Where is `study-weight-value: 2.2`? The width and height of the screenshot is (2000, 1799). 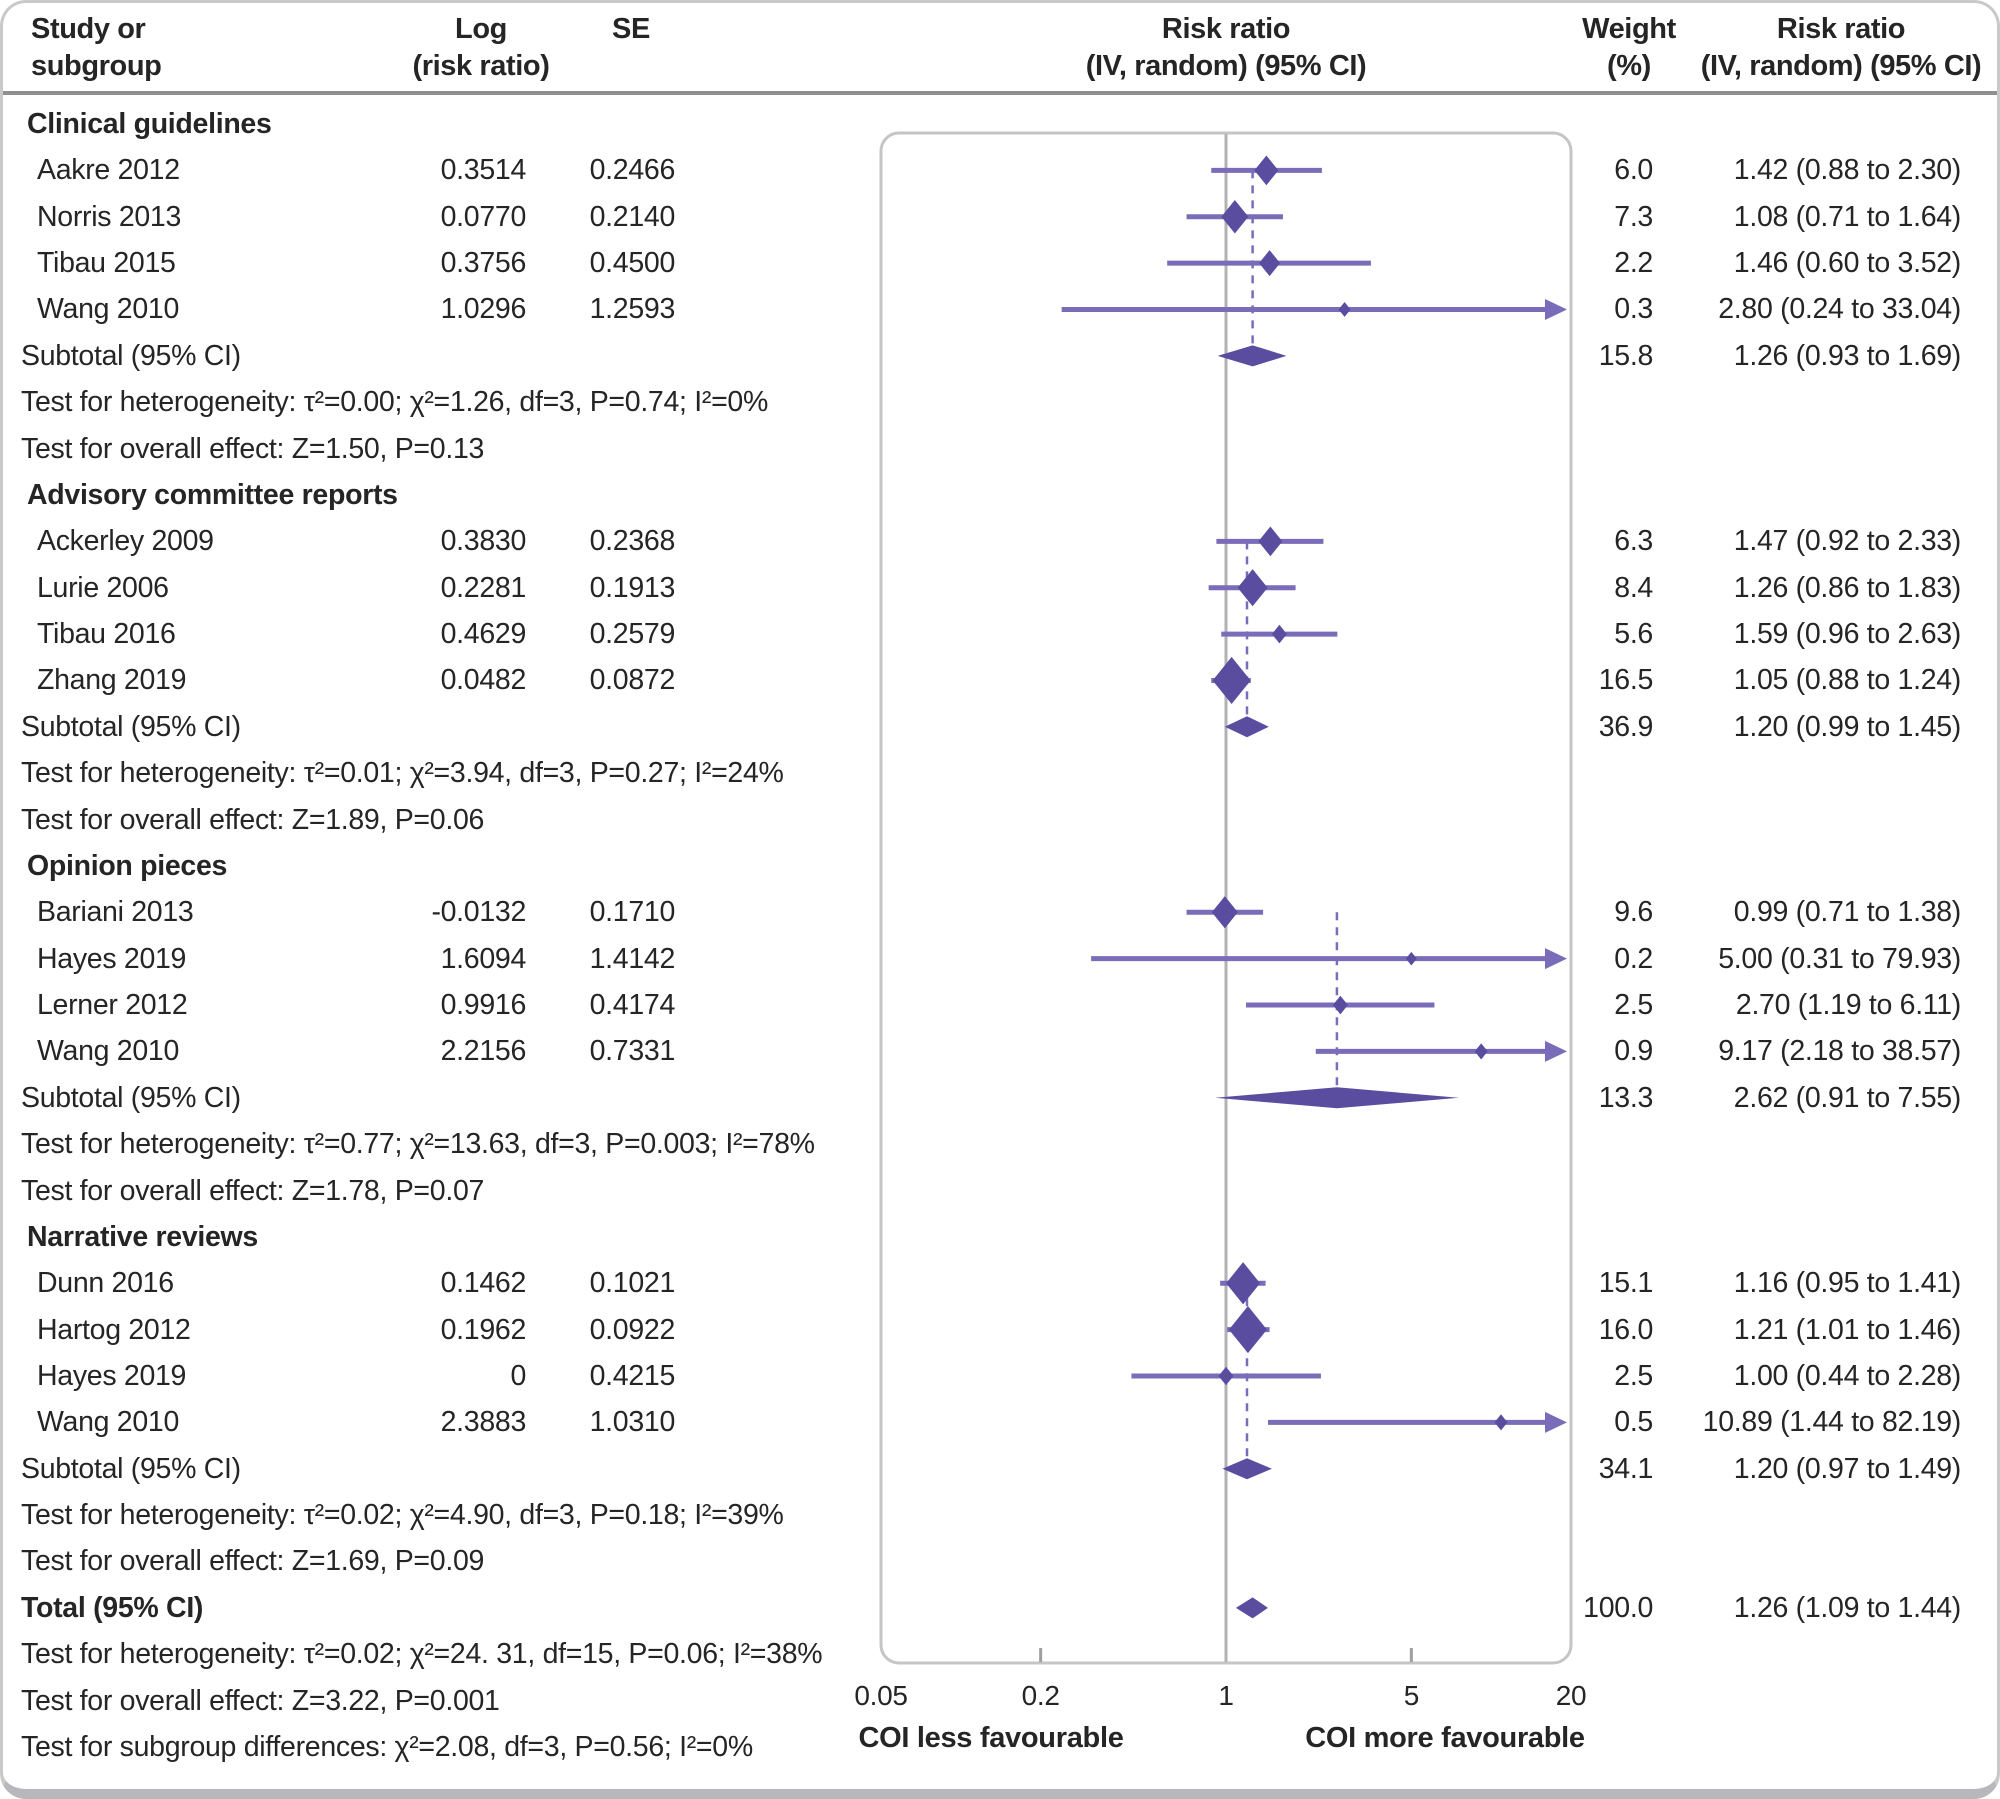
study-weight-value: 2.2 is located at coordinates (1633, 262).